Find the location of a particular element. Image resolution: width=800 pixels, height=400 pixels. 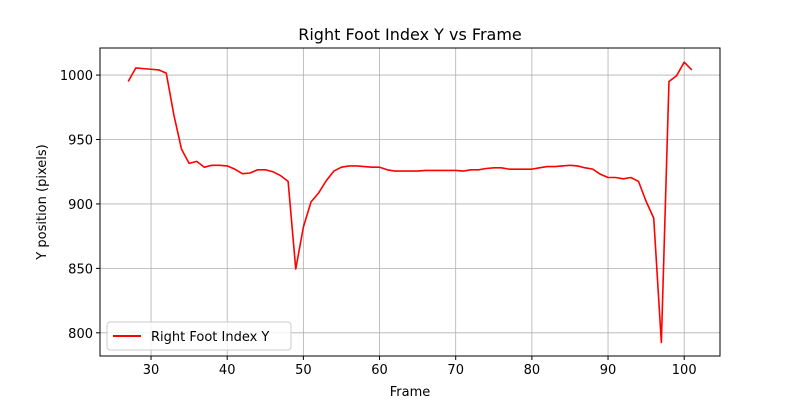

legend-label: Right Foot Index Y is located at coordinates (210, 337).